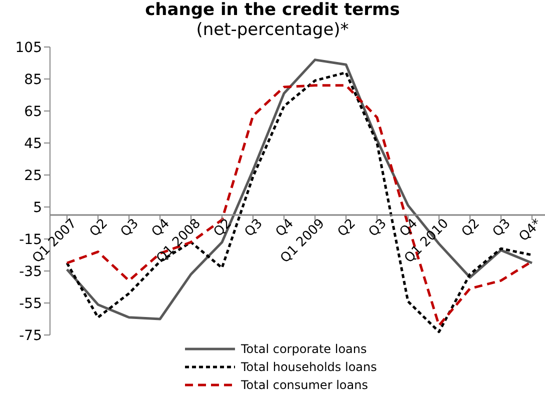 This screenshot has height=403, width=545. Describe the element at coordinates (33, 112) in the screenshot. I see `y-tick-label: 65` at that location.